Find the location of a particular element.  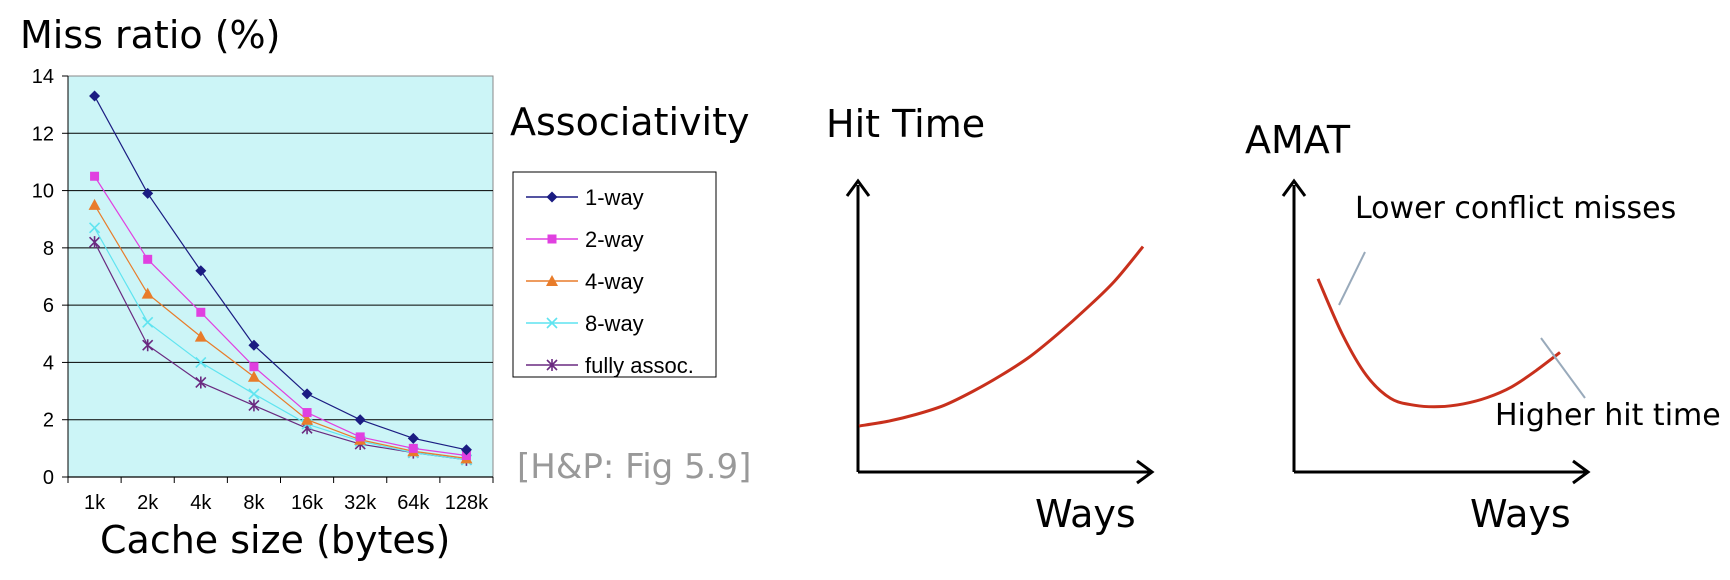

amat-x-label: Ways is located at coordinates (1520, 514).